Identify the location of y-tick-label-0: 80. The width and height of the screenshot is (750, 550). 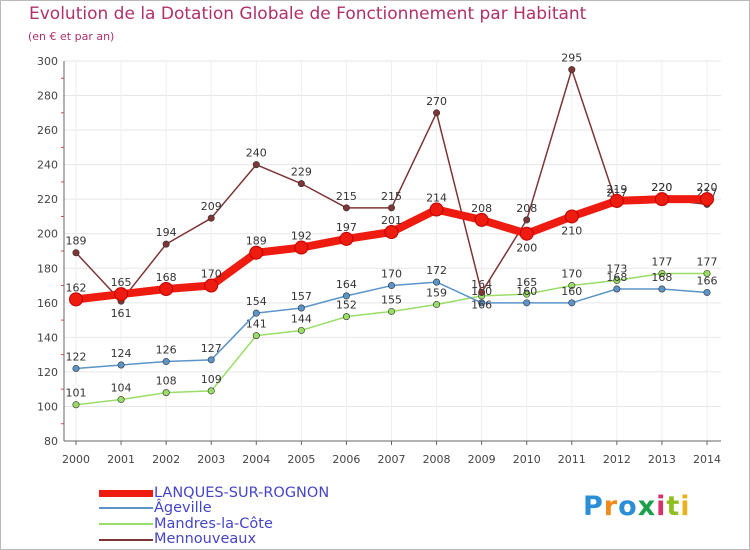
(51, 441).